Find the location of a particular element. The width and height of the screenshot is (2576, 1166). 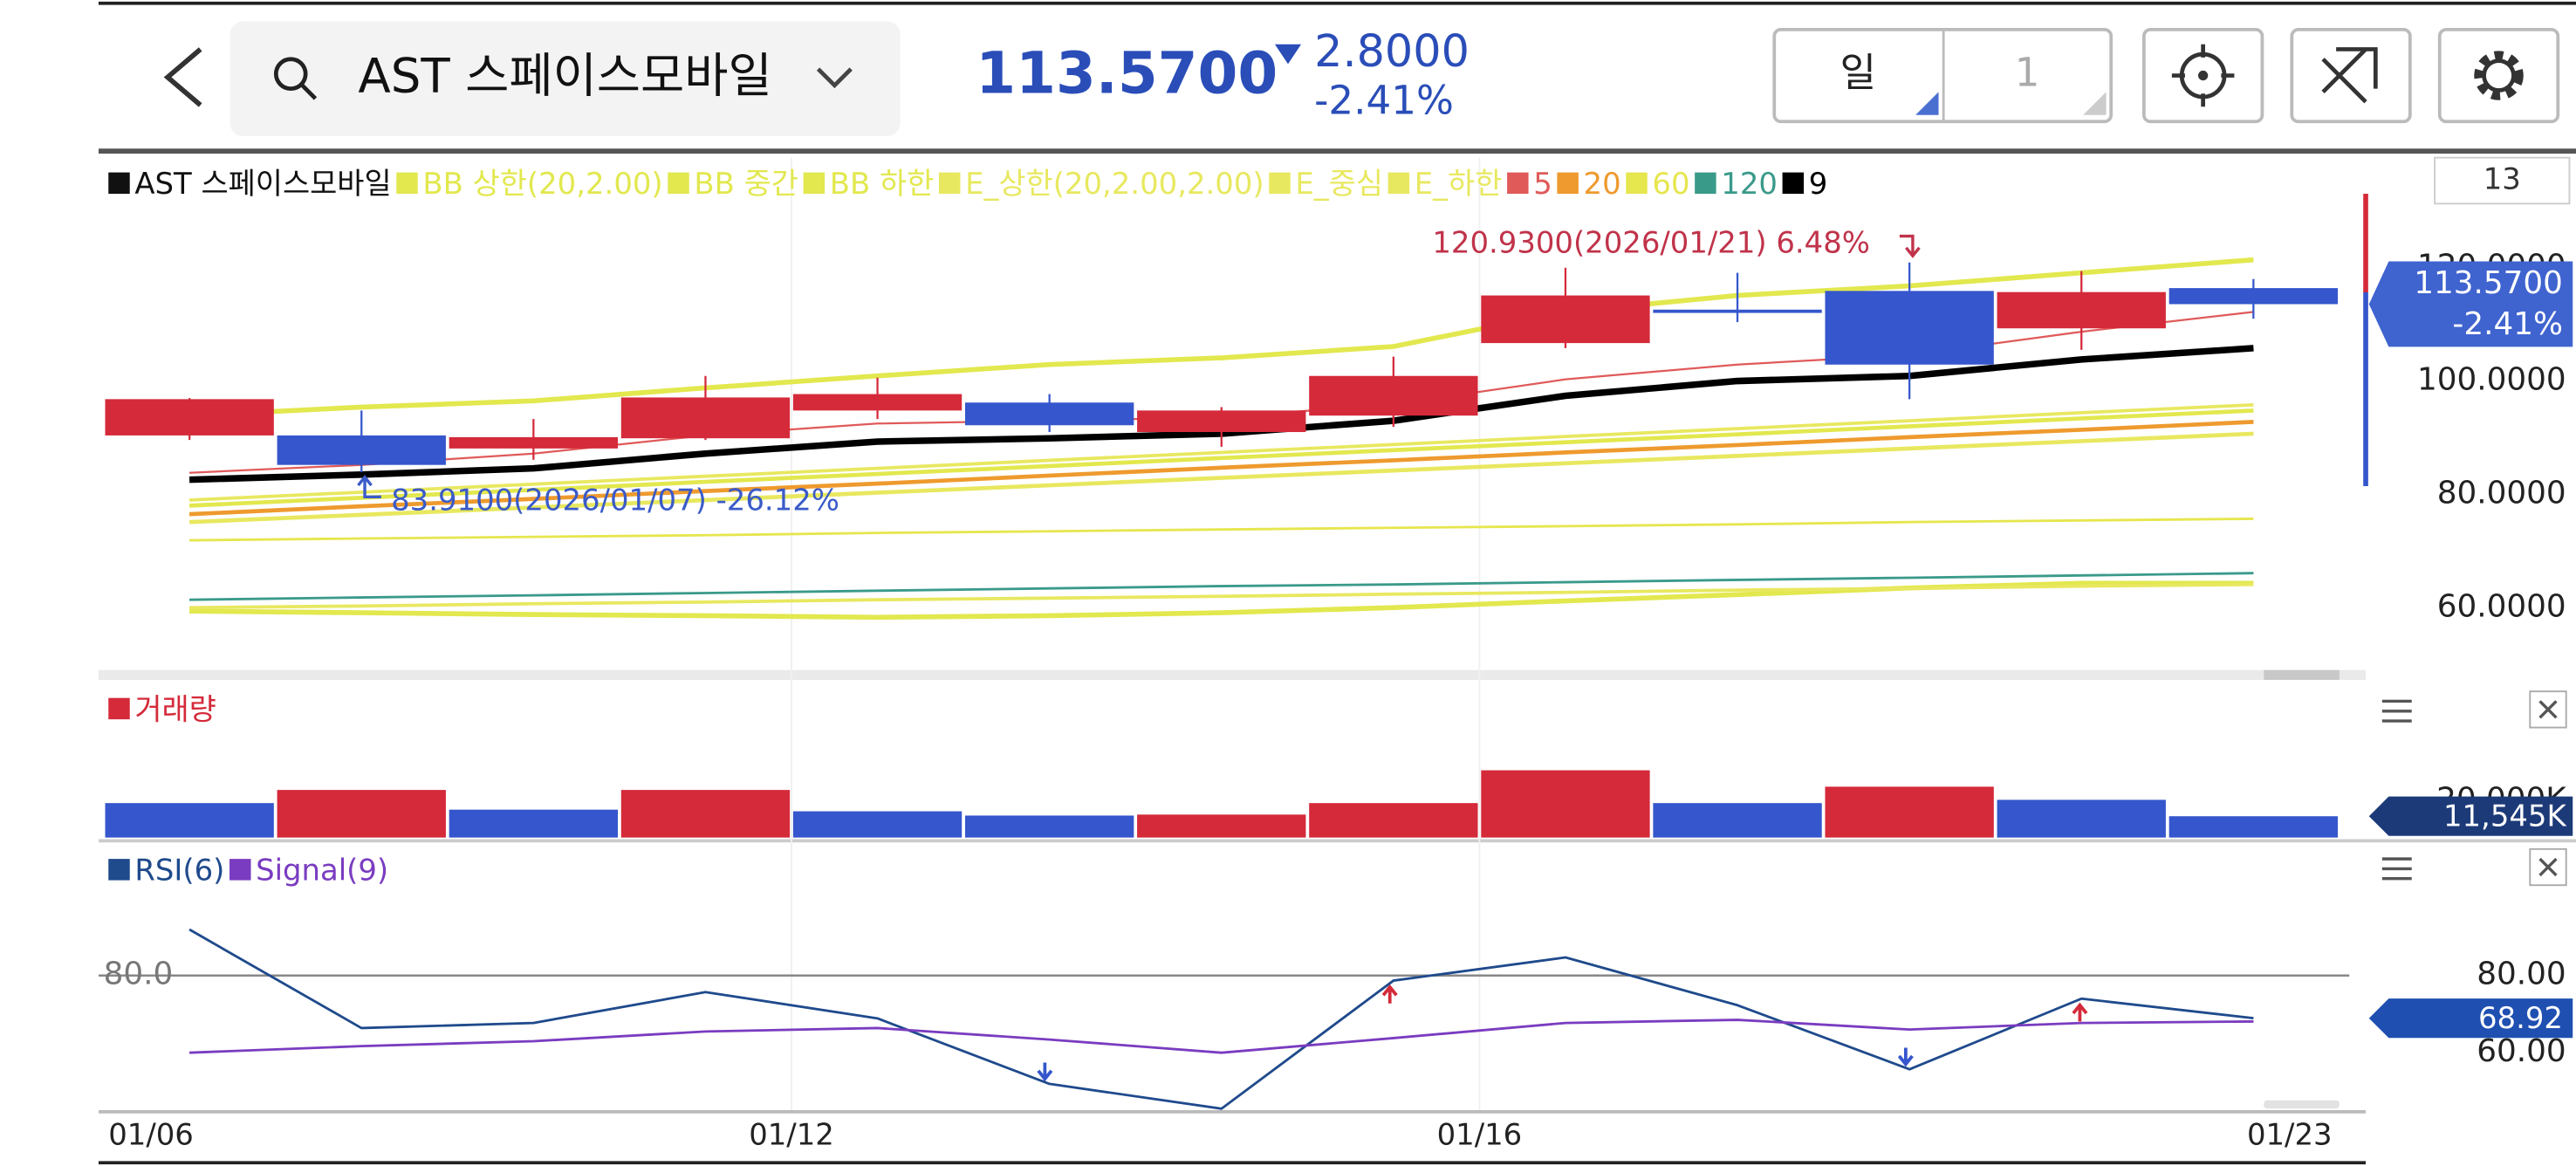

legend-label: E_상한(20,2.00,2.00) is located at coordinates (1114, 184).